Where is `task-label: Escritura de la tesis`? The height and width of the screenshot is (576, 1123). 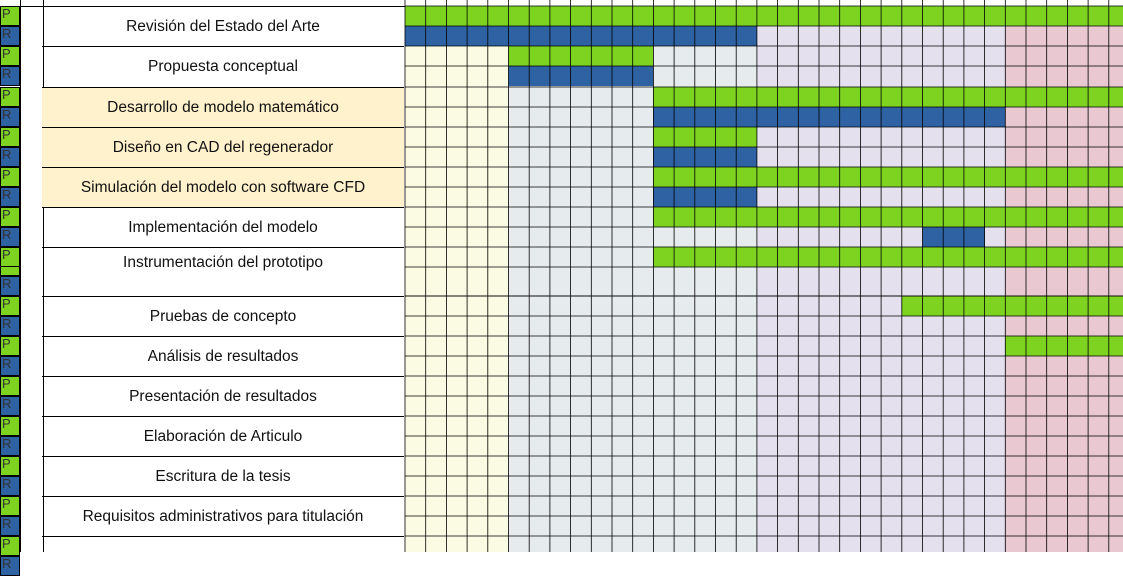 task-label: Escritura de la tesis is located at coordinates (223, 476).